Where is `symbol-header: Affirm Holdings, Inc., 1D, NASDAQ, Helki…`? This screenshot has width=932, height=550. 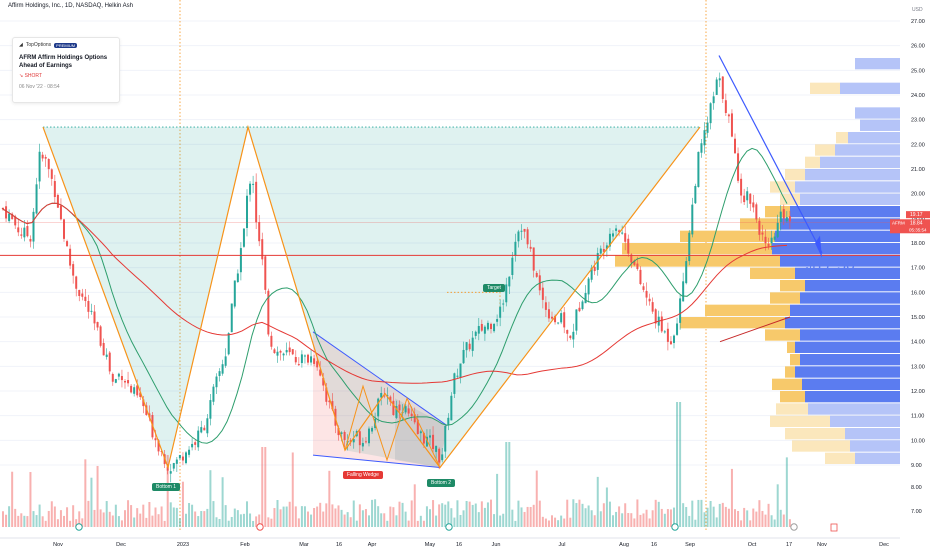
symbol-header: Affirm Holdings, Inc., 1D, NASDAQ, Helki… is located at coordinates (70, 6).